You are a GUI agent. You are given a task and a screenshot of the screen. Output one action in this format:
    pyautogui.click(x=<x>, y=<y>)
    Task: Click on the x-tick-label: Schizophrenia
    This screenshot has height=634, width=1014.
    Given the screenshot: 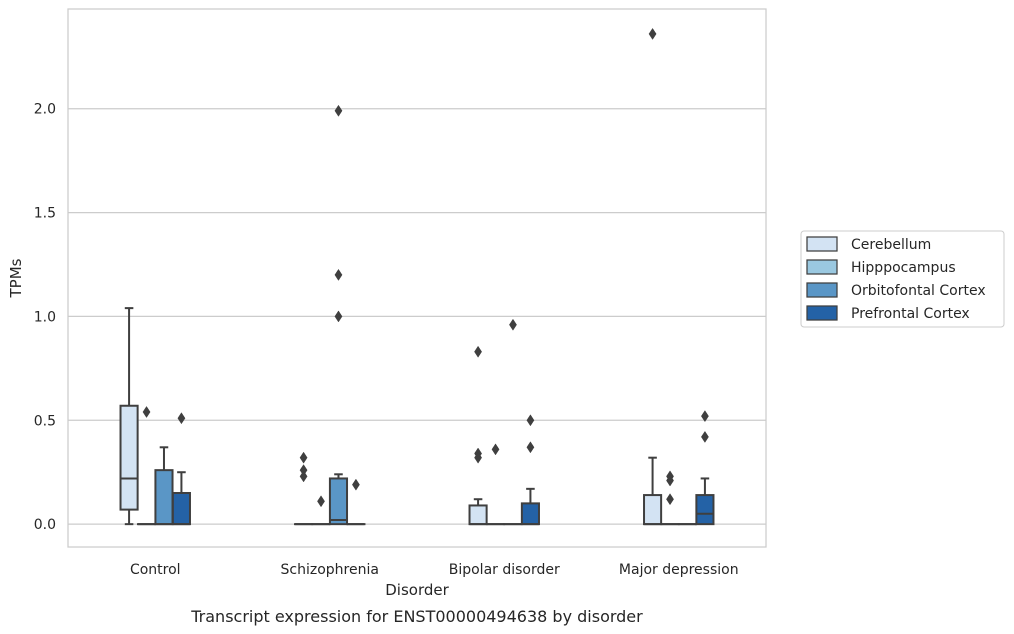 What is the action you would take?
    pyautogui.click(x=330, y=570)
    